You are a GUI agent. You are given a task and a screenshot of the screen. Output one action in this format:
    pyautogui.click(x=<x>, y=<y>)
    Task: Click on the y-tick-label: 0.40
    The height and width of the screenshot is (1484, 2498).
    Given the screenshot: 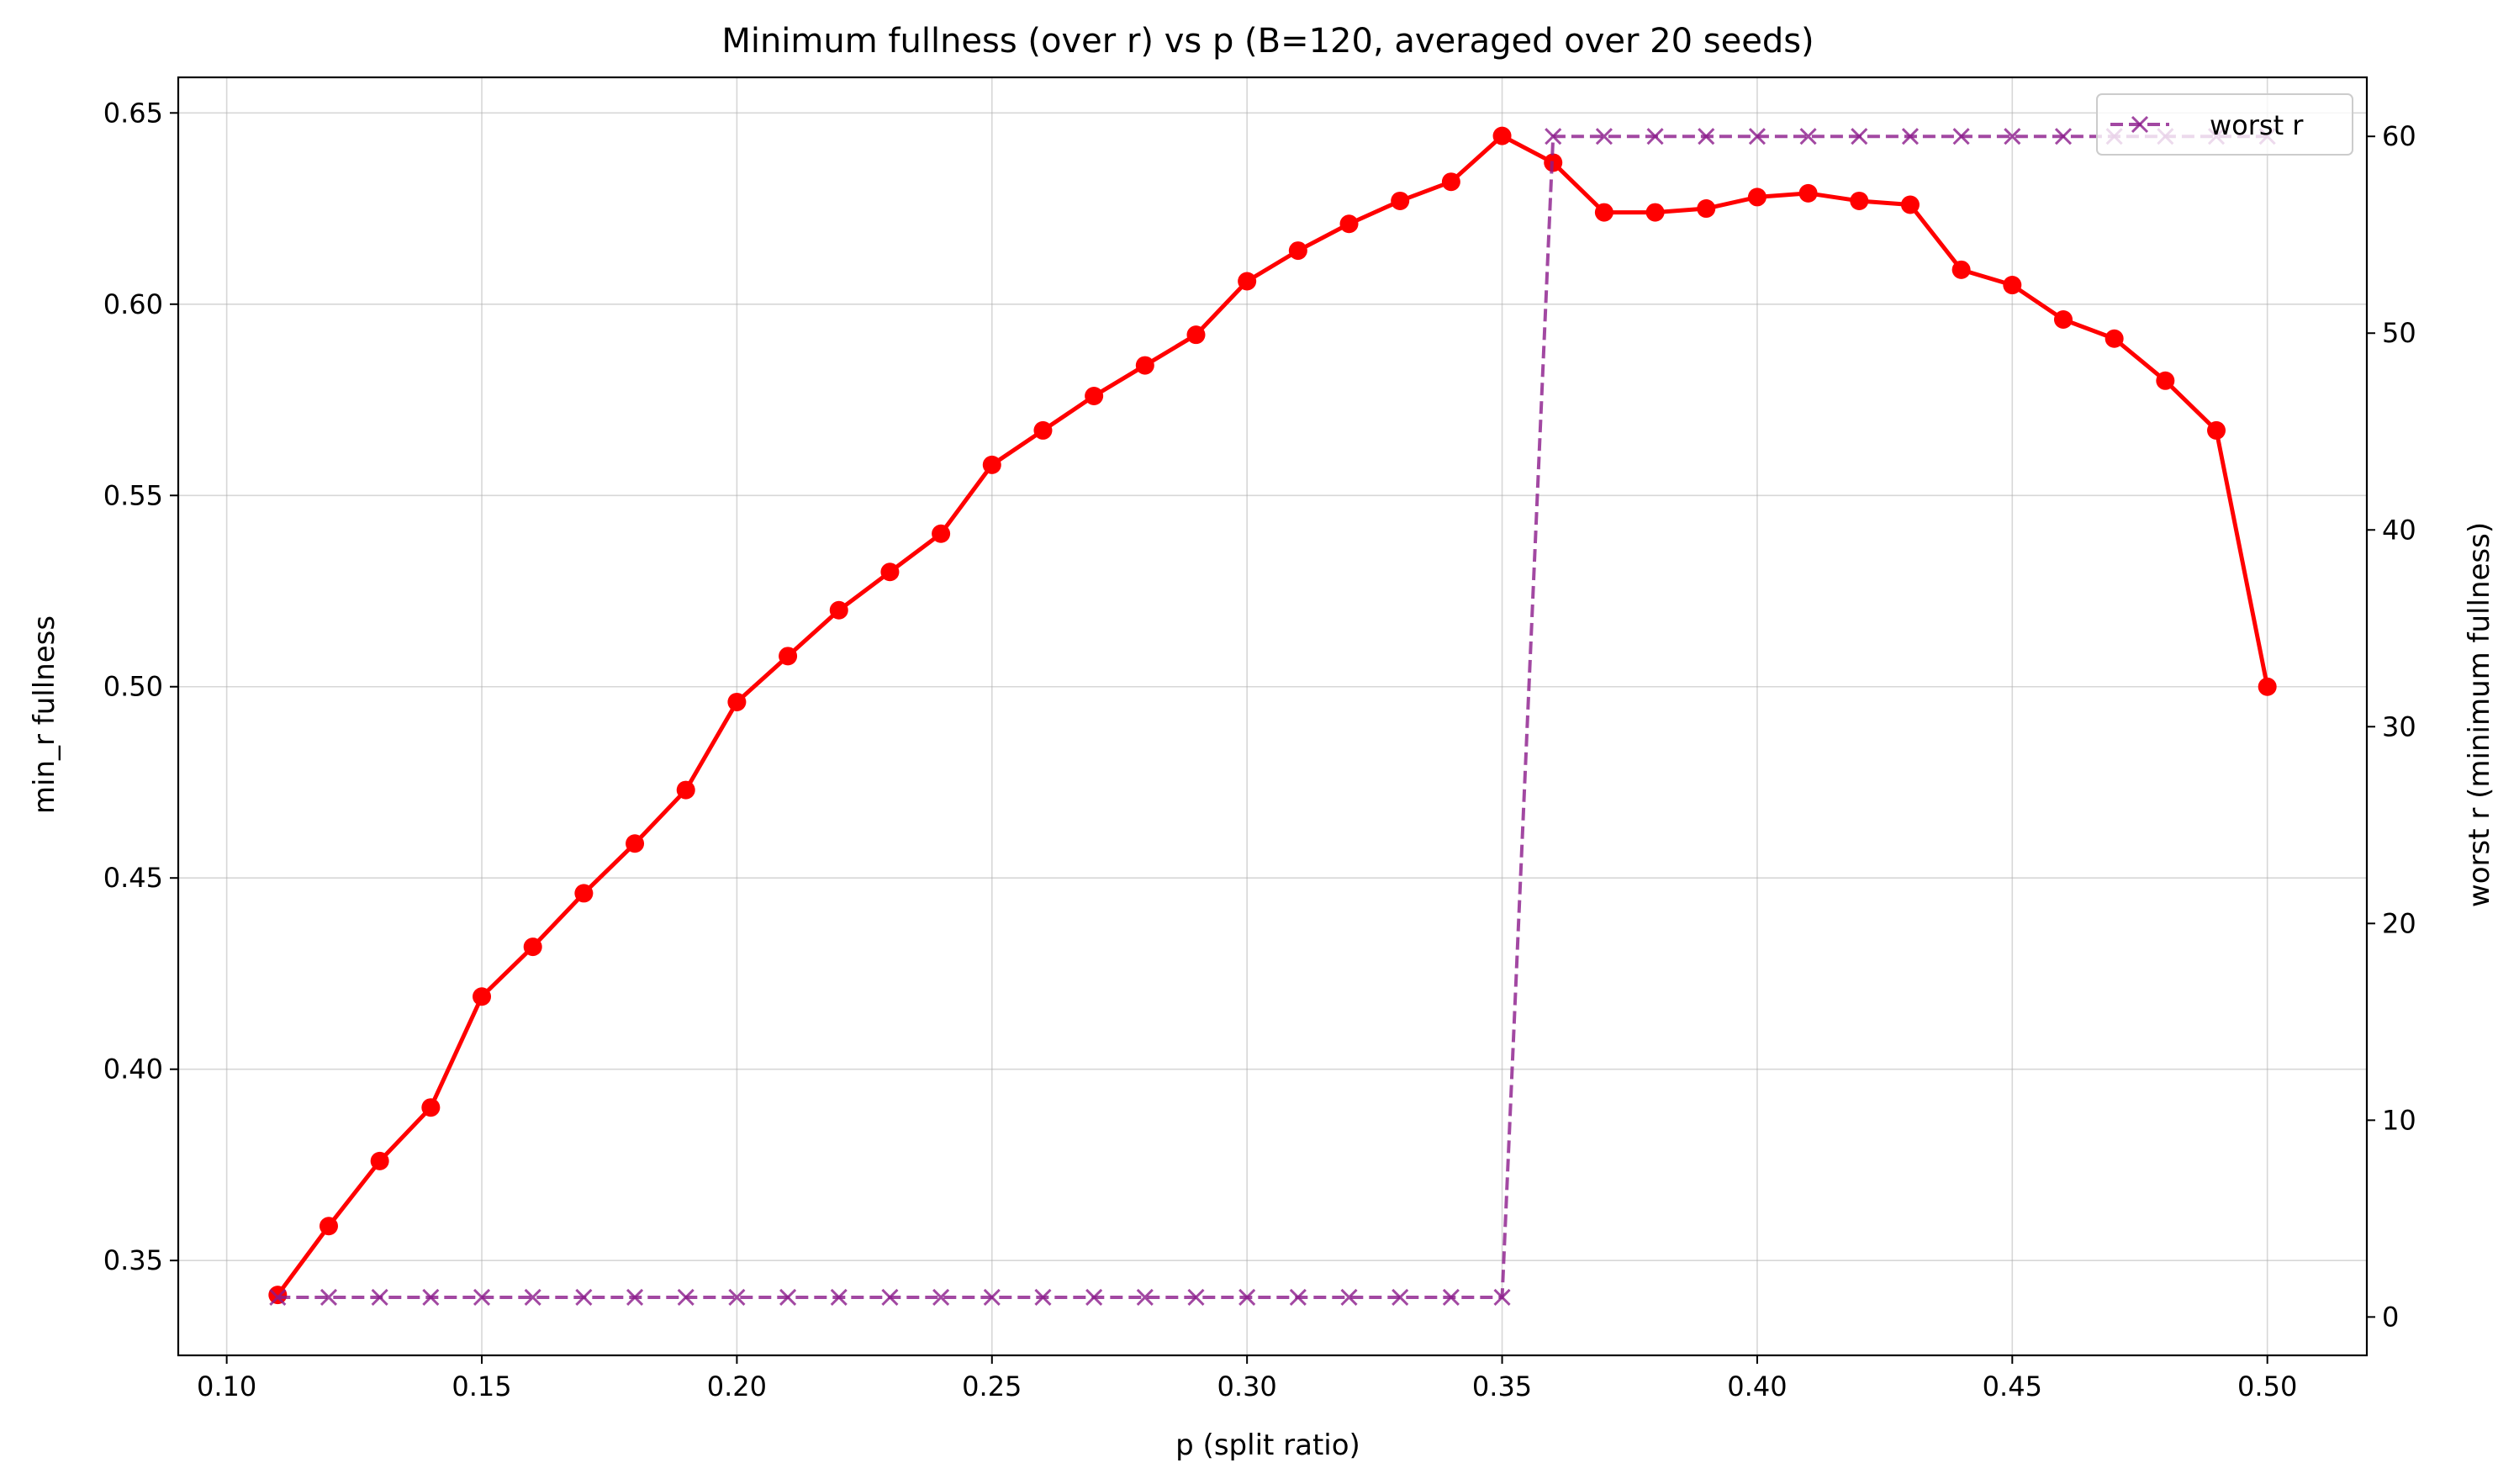 What is the action you would take?
    pyautogui.click(x=133, y=1069)
    